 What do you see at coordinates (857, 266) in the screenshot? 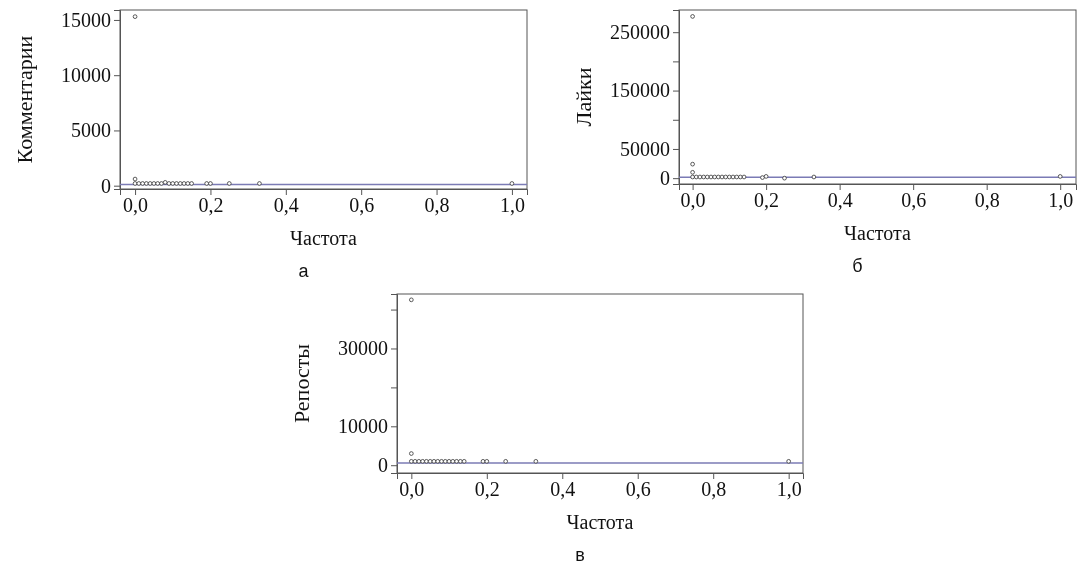
I see `text: б` at bounding box center [857, 266].